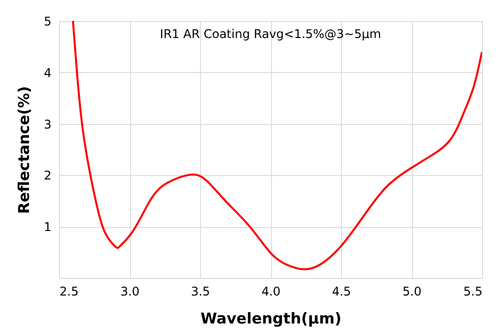 Image resolution: width=500 pixels, height=334 pixels. I want to click on x-tick-label: 5.0, so click(412, 291).